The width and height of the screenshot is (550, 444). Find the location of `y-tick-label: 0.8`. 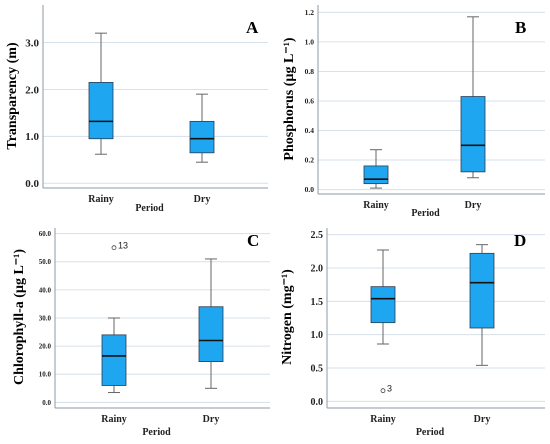

y-tick-label: 0.8 is located at coordinates (310, 71).